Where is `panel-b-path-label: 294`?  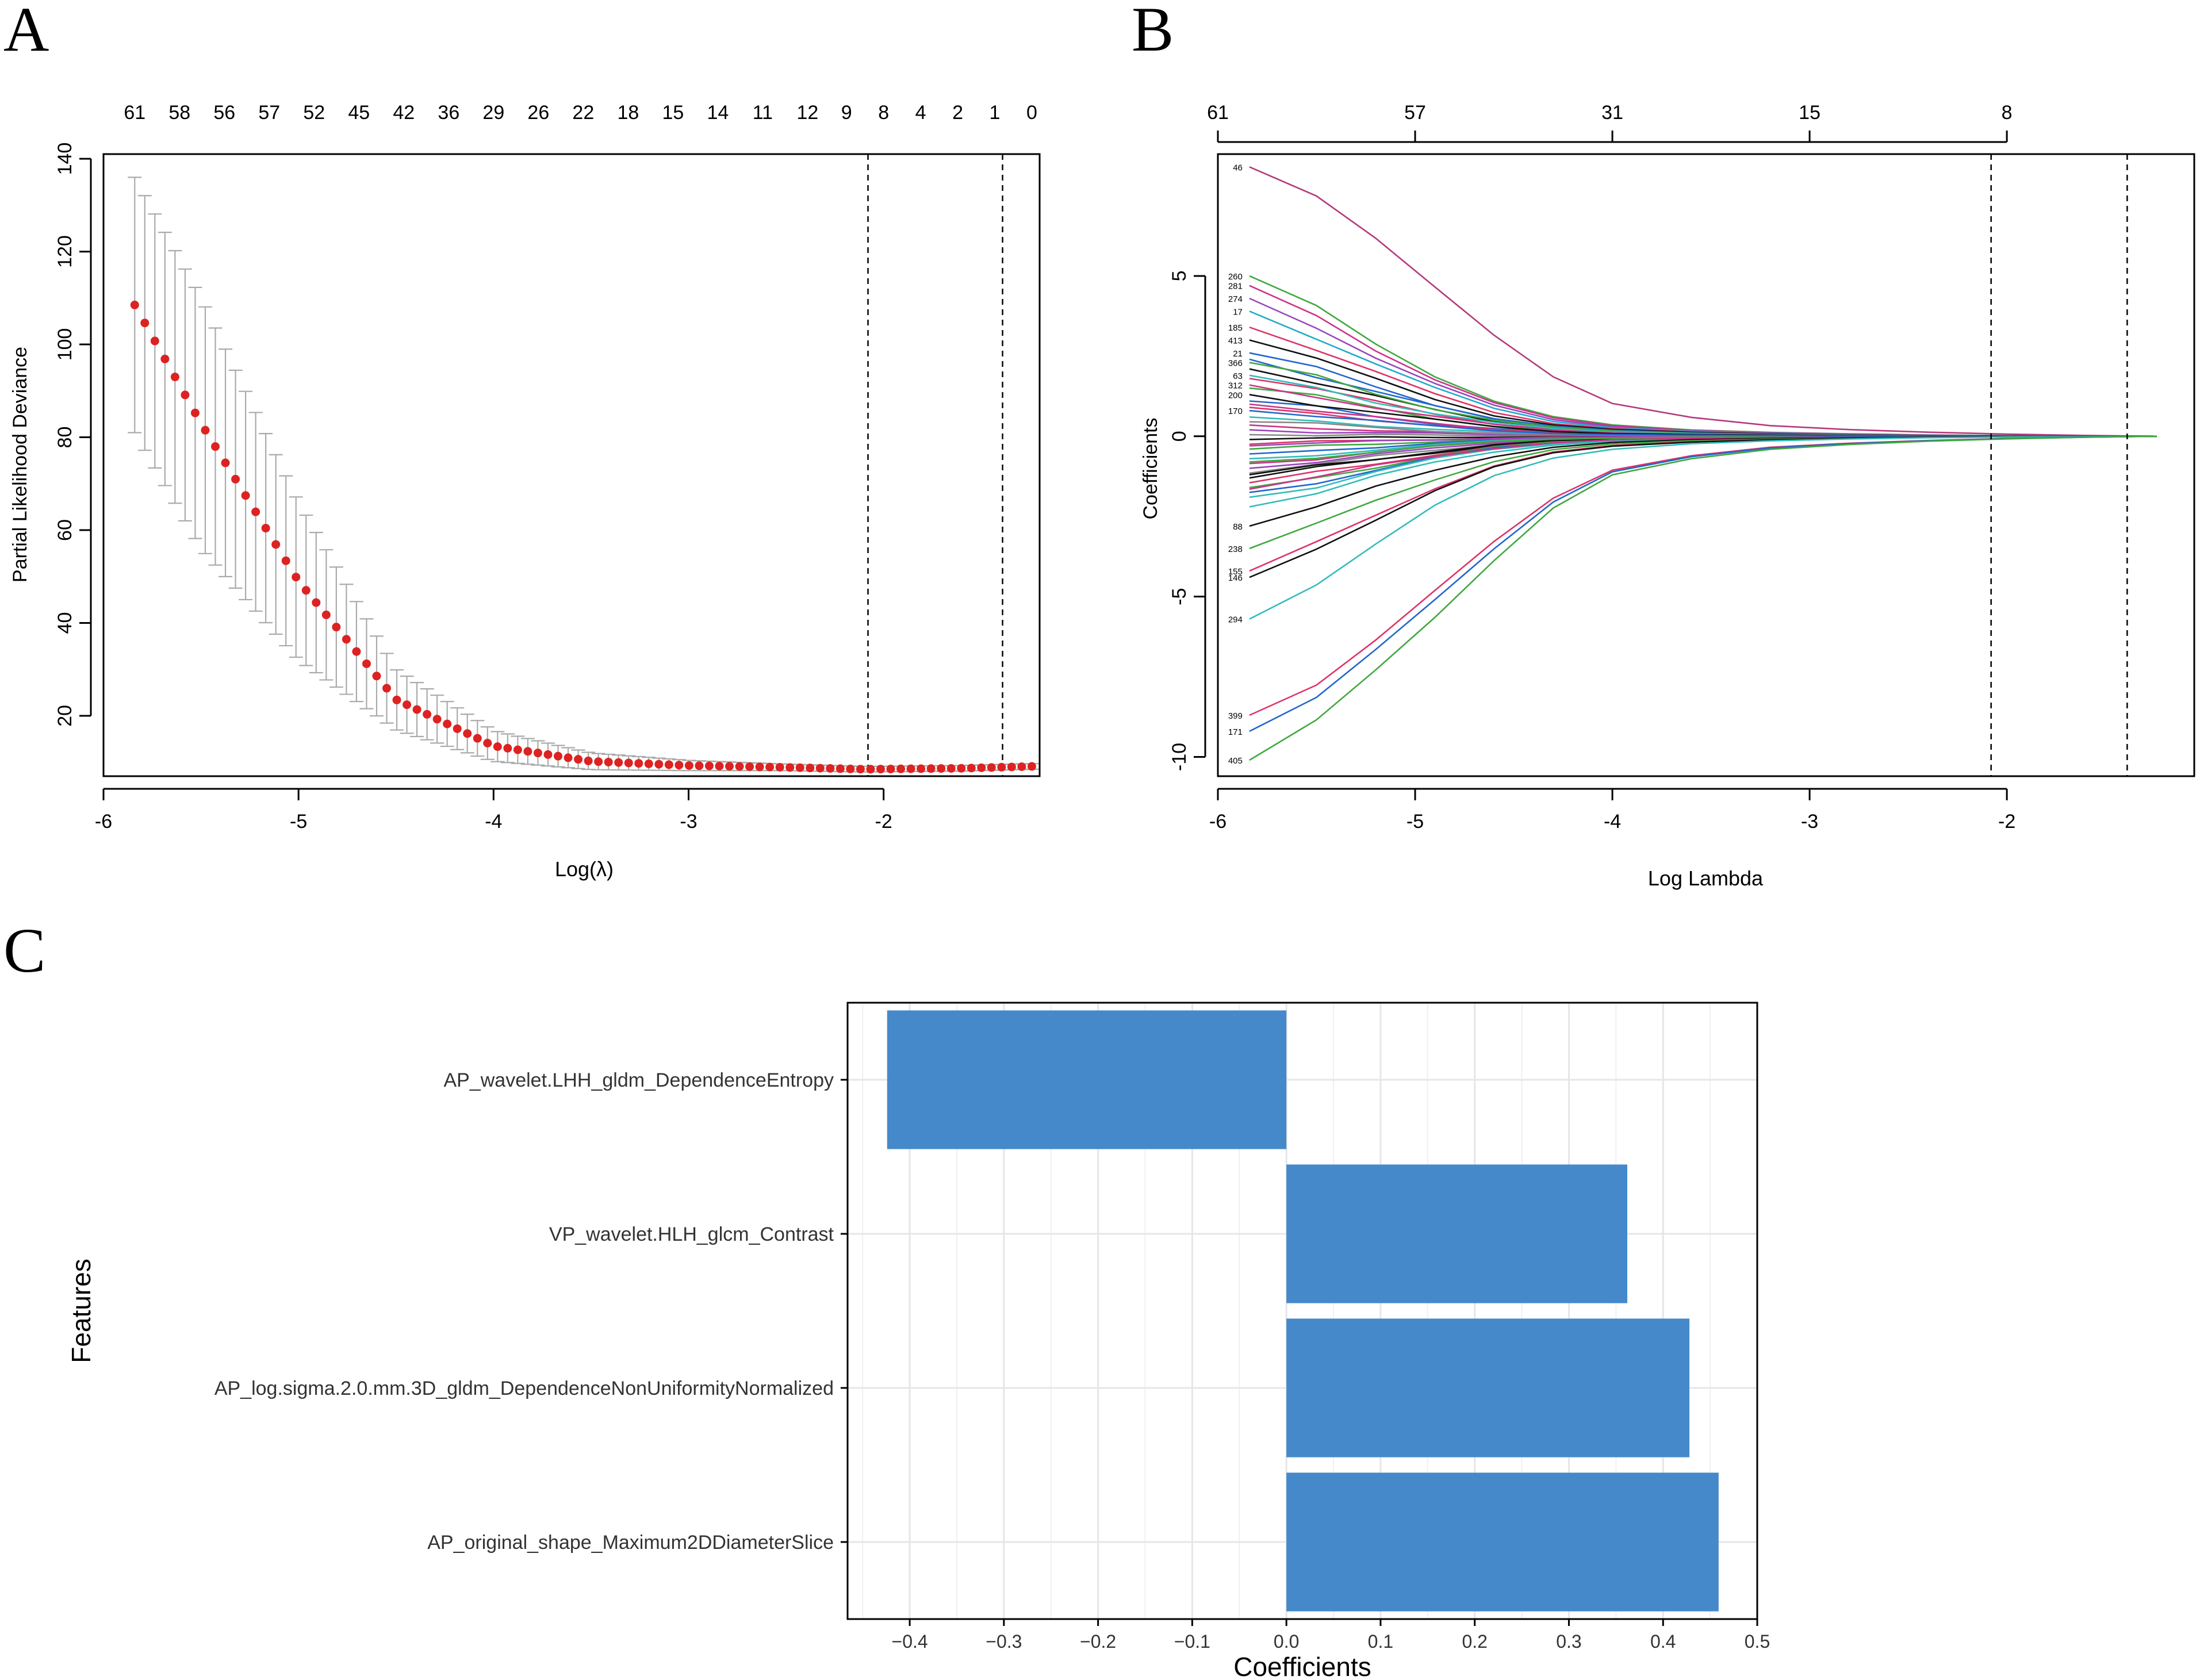
panel-b-path-label: 294 is located at coordinates (1235, 620).